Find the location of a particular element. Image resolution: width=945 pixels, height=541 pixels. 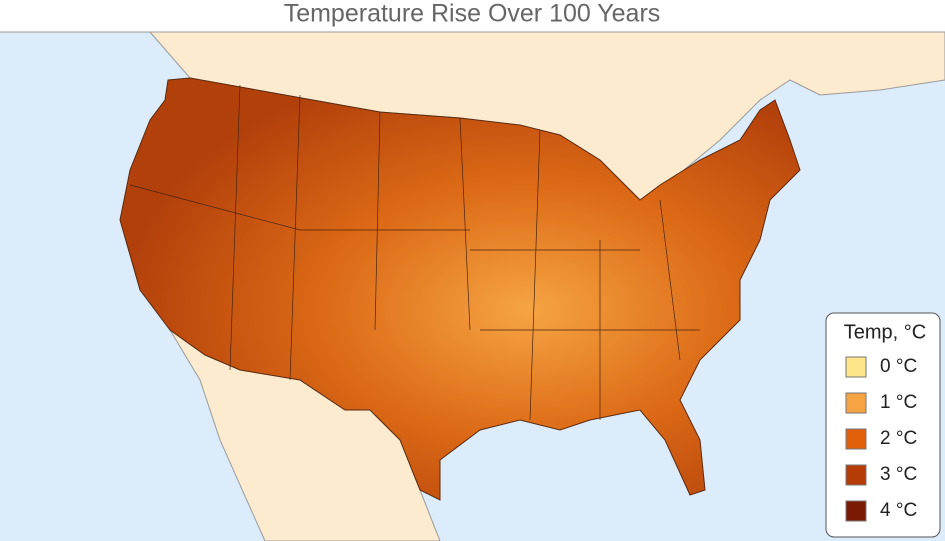

legend-label: 1 °C is located at coordinates (898, 402).